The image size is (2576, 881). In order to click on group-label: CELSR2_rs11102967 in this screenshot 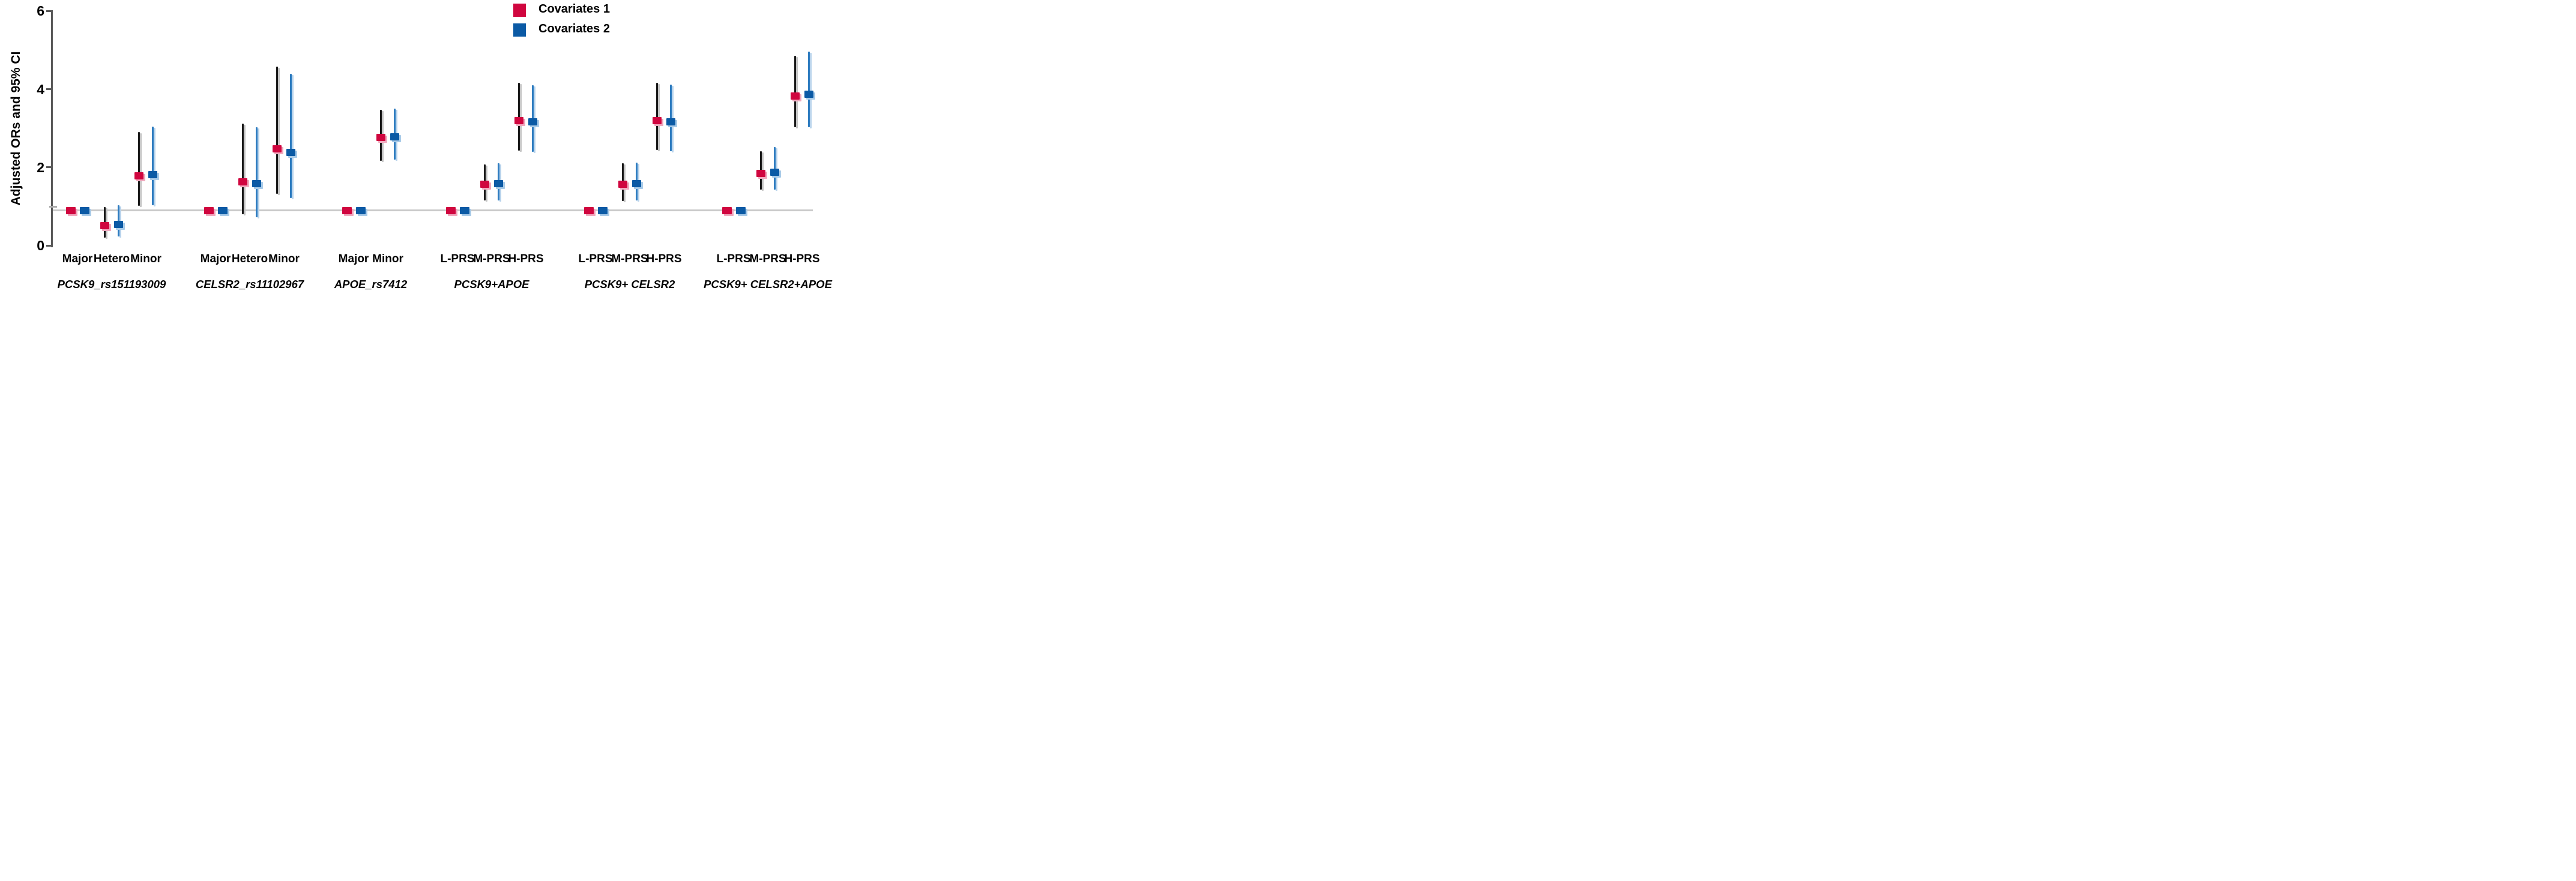, I will do `click(249, 284)`.